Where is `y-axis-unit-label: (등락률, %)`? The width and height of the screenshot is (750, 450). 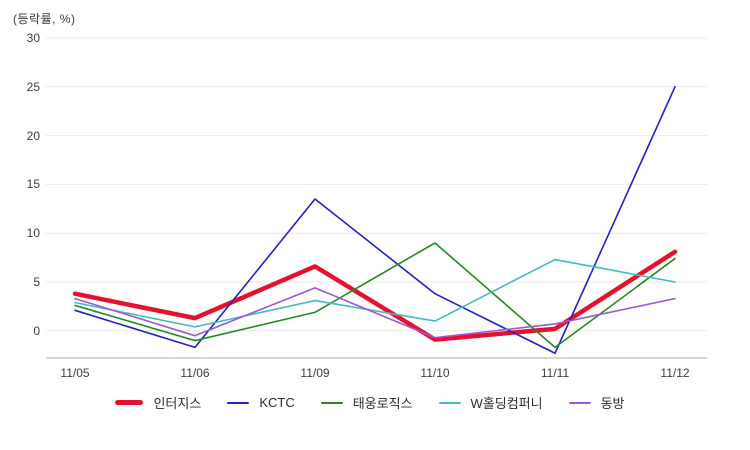
y-axis-unit-label: (등락률, %) is located at coordinates (44, 19).